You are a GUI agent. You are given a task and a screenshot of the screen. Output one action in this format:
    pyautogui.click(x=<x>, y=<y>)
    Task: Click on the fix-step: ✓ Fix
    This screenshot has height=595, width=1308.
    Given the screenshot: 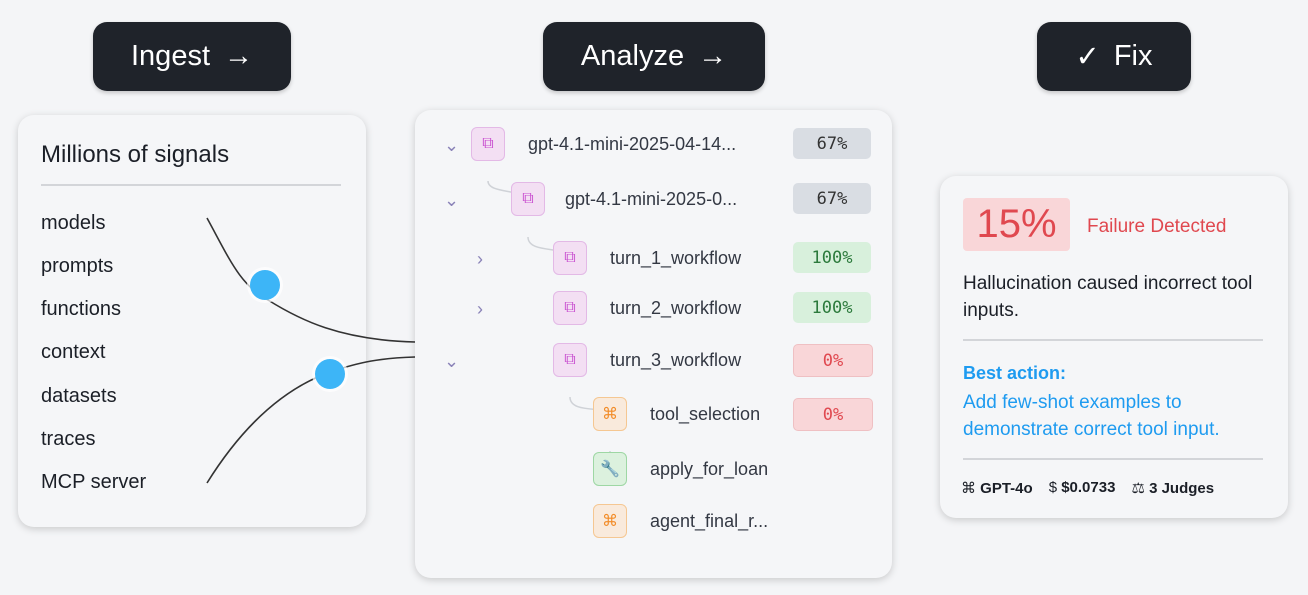 What is the action you would take?
    pyautogui.click(x=1114, y=56)
    